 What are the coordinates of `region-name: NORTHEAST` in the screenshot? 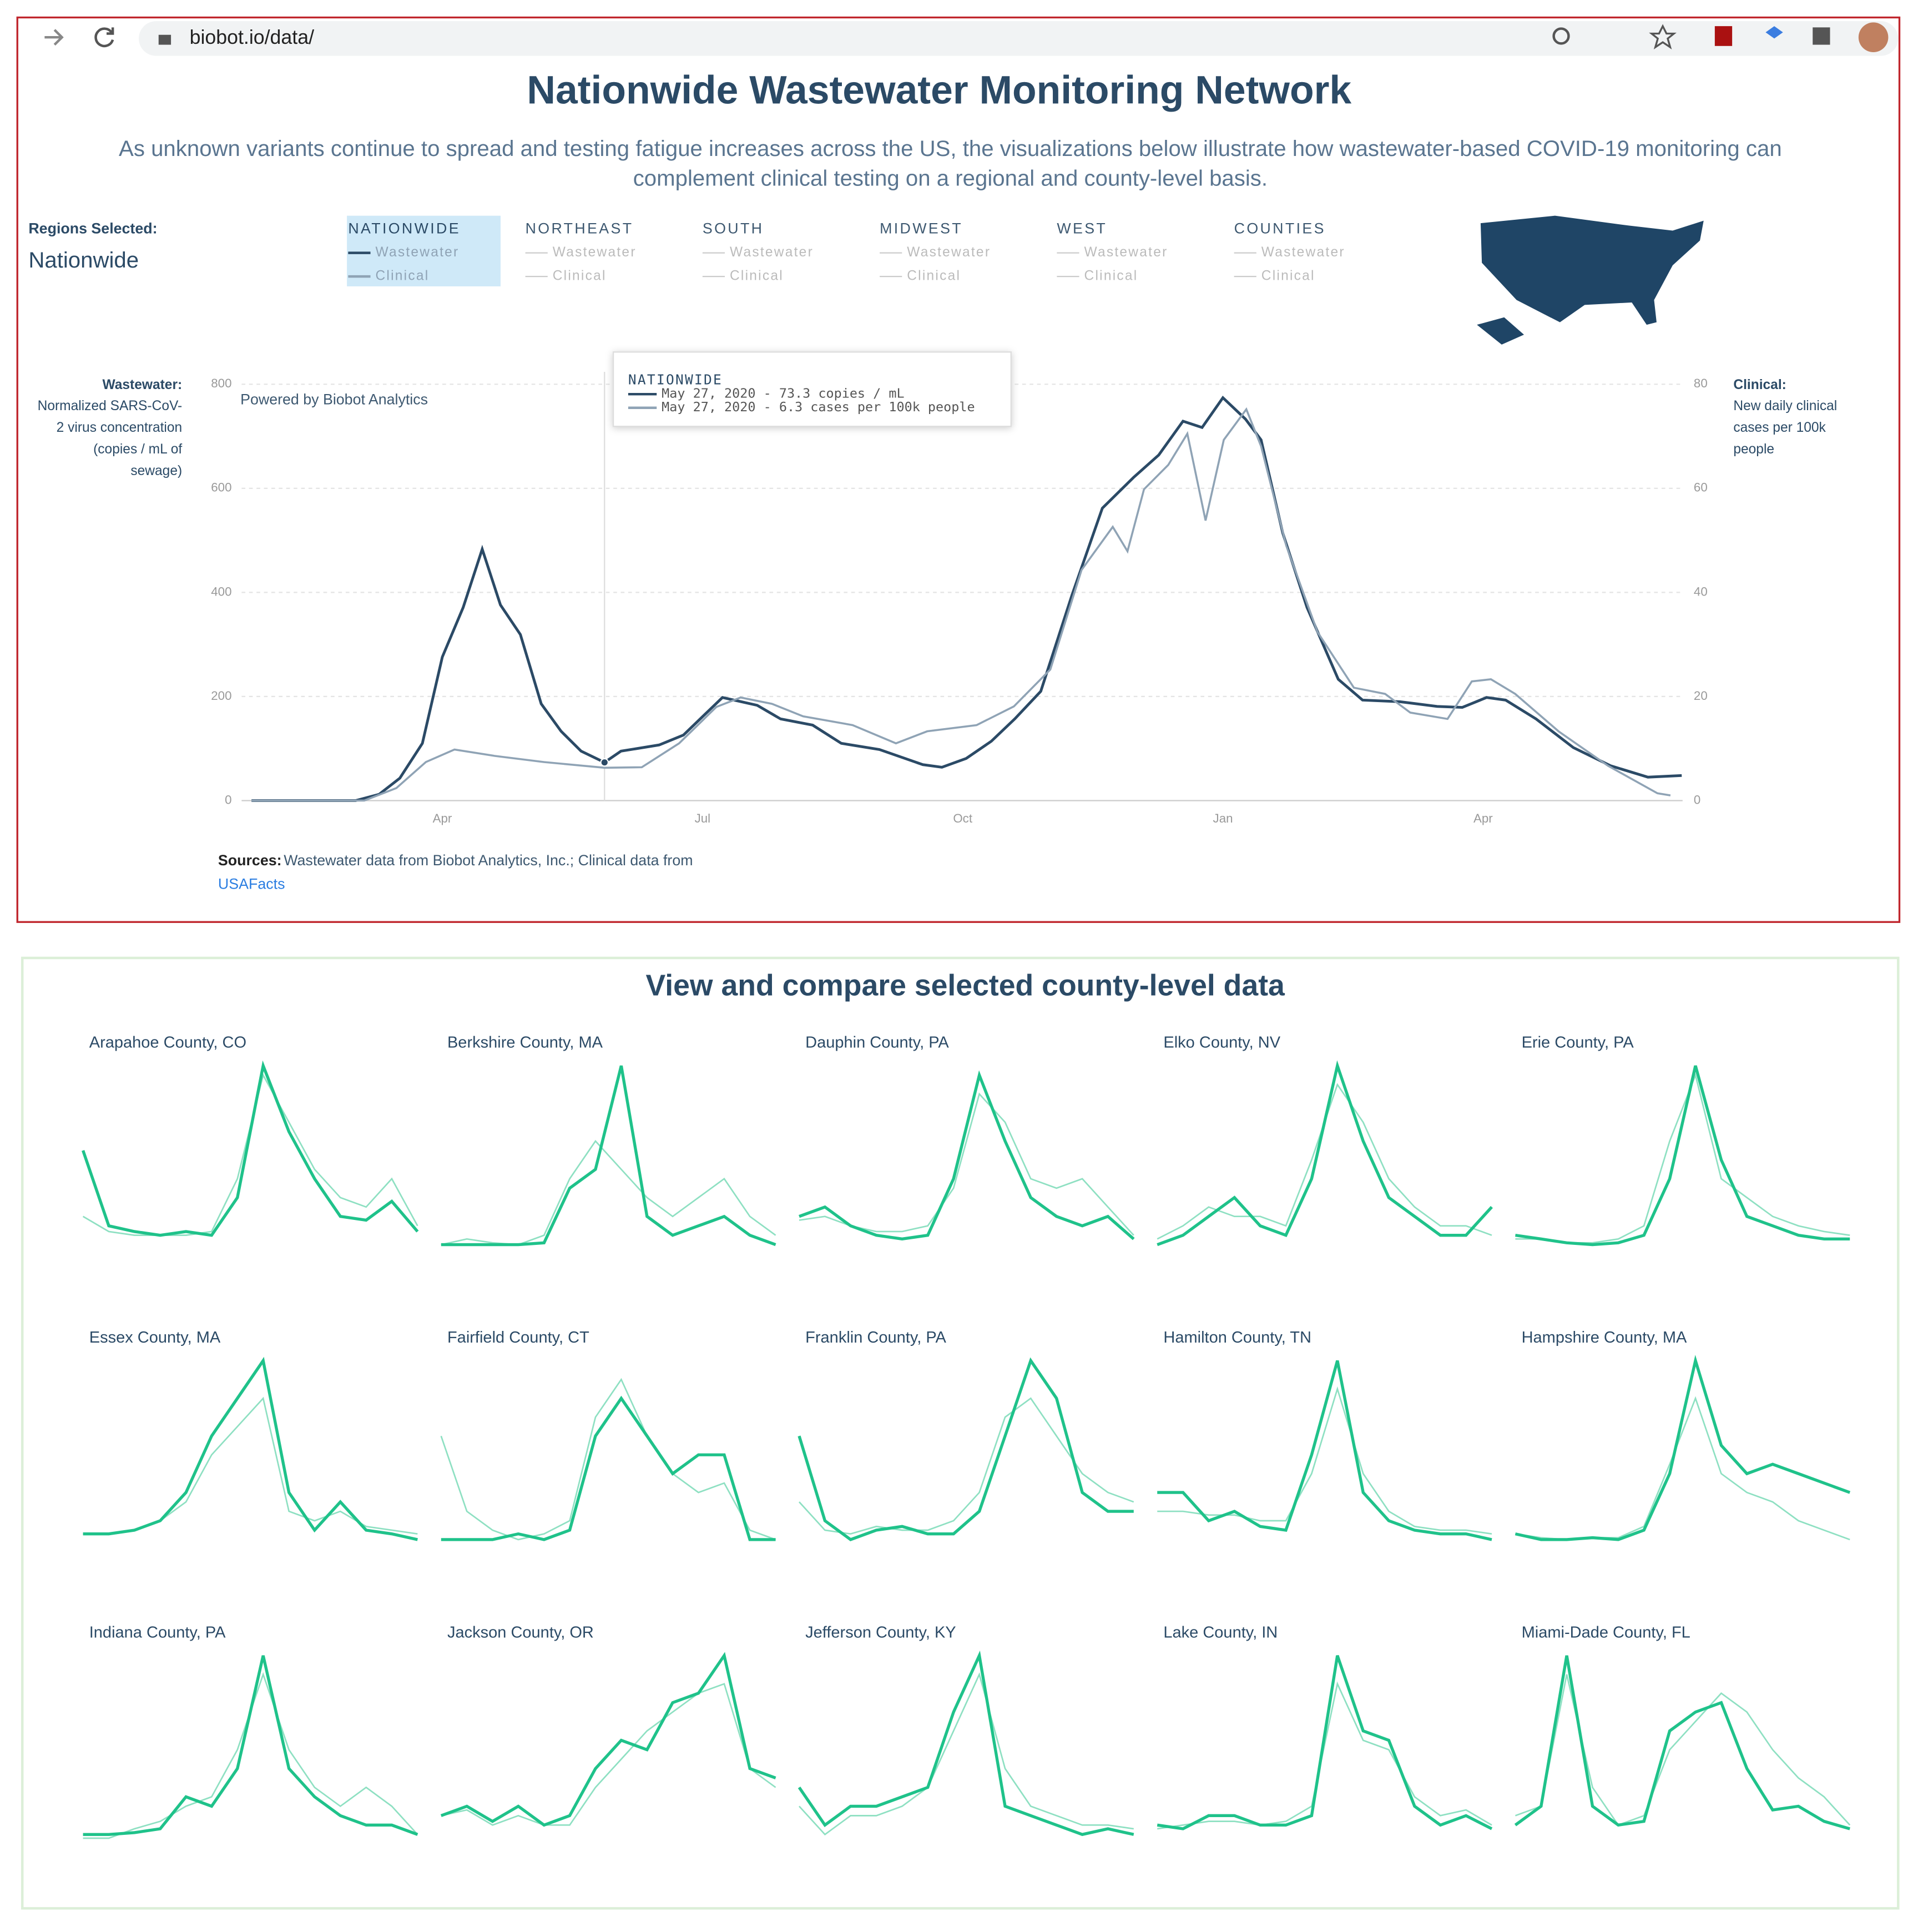 It's located at (580, 228).